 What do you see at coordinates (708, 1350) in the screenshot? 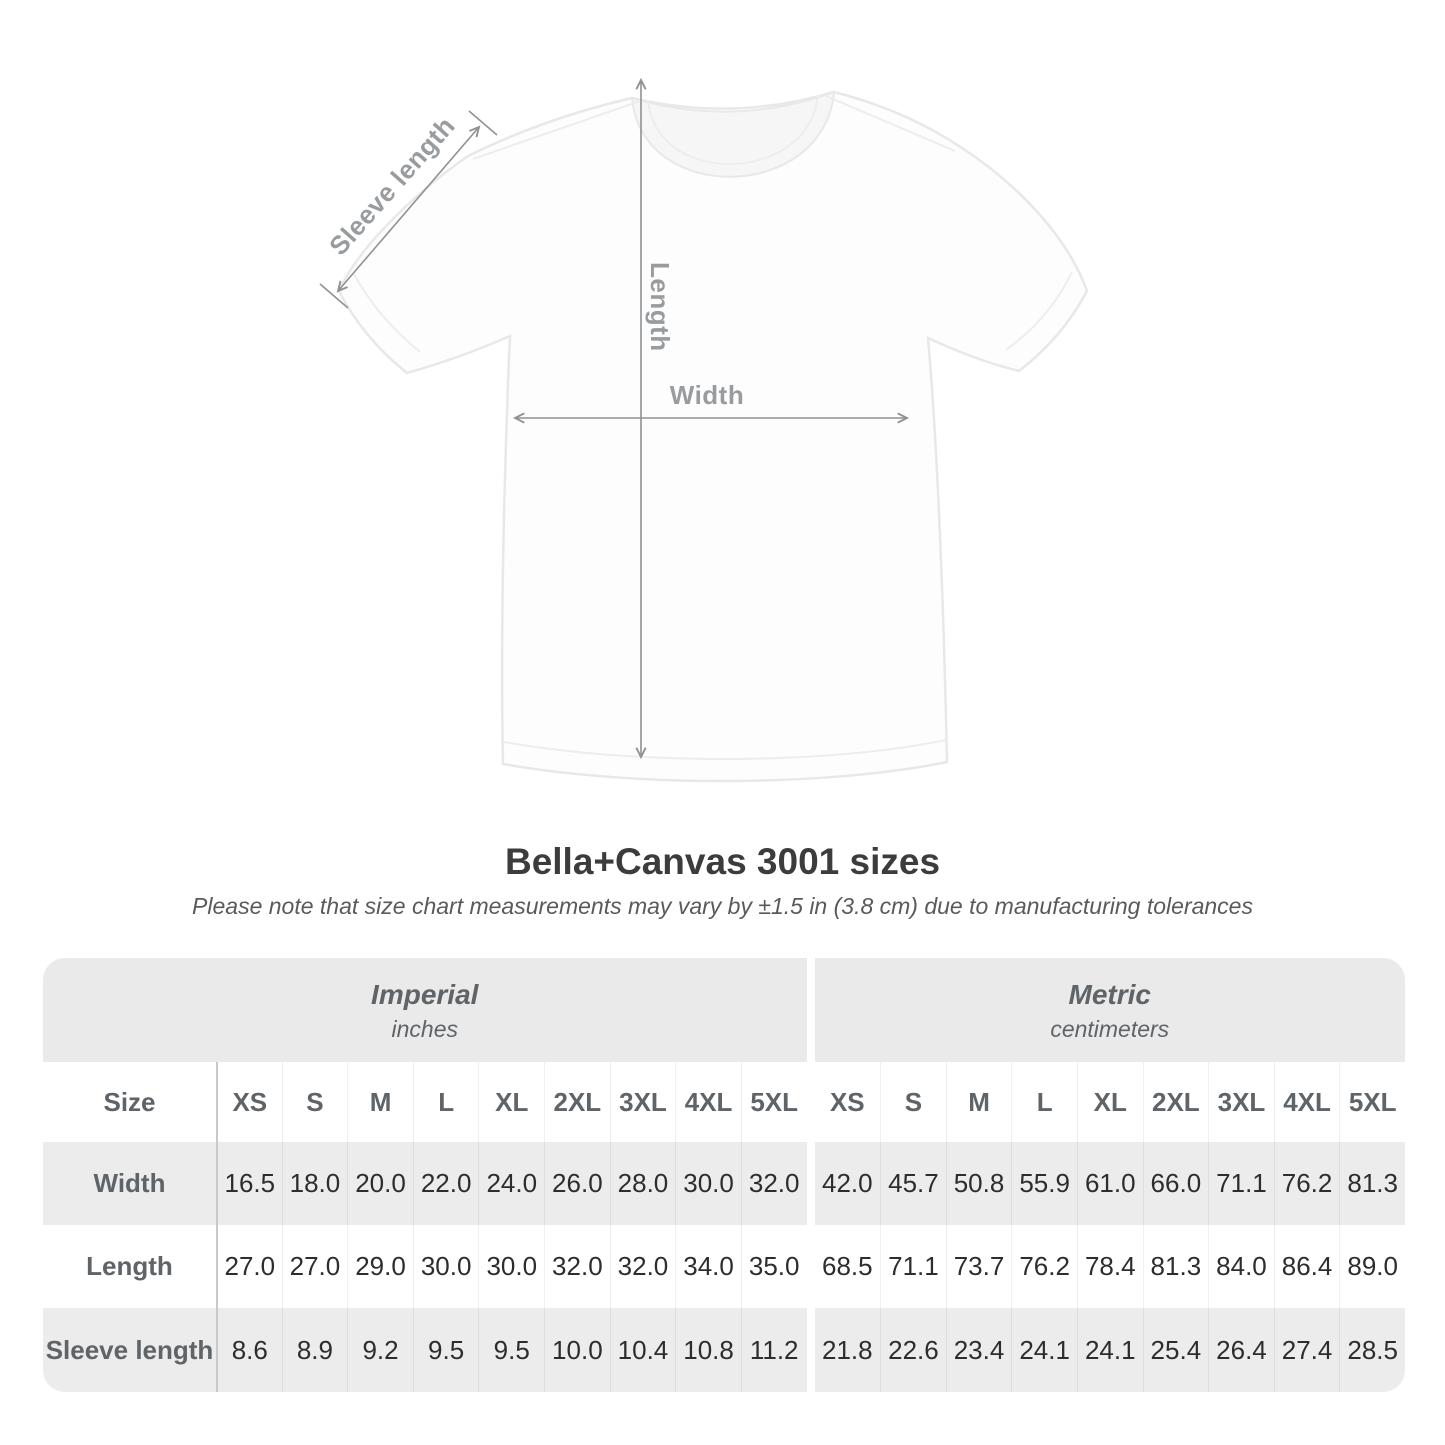
I see `table-cell: 10.8` at bounding box center [708, 1350].